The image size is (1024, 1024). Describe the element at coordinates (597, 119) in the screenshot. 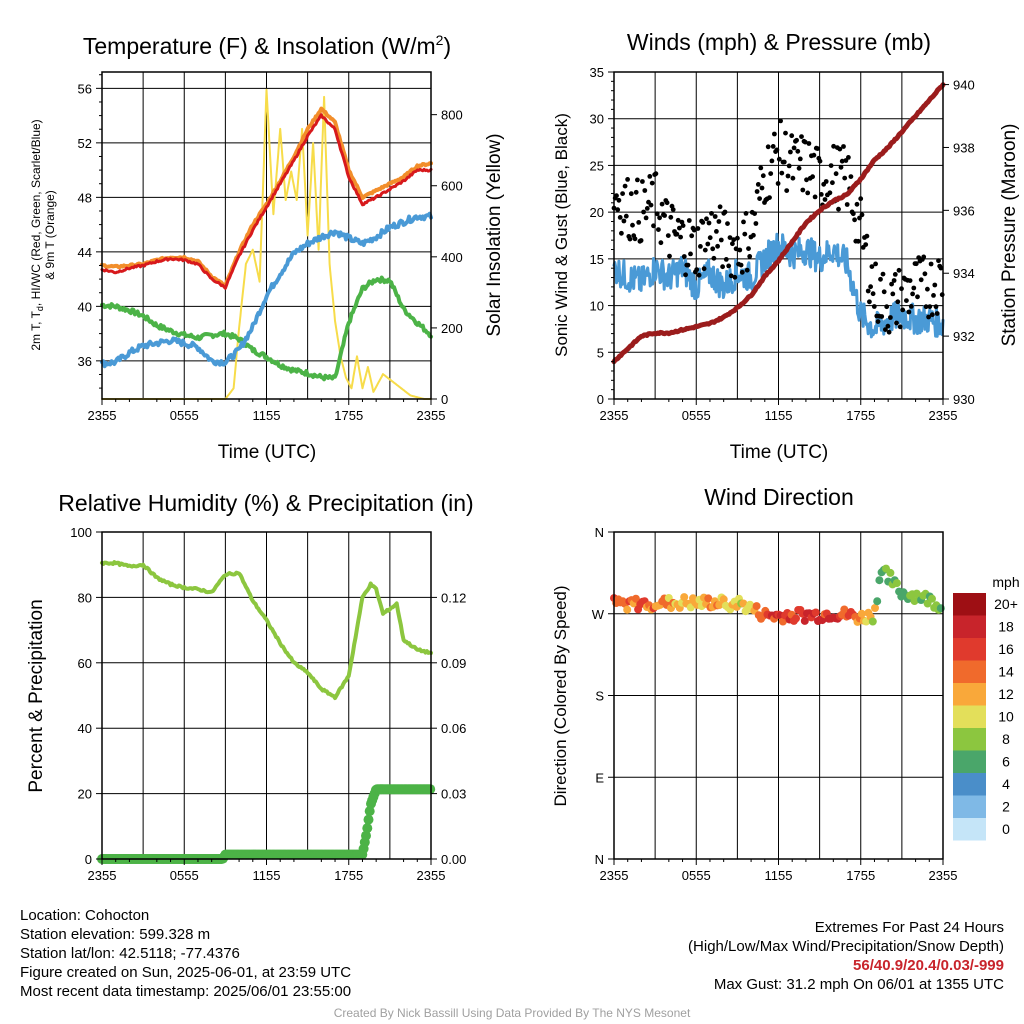

I see `y-tick-label: 30` at that location.